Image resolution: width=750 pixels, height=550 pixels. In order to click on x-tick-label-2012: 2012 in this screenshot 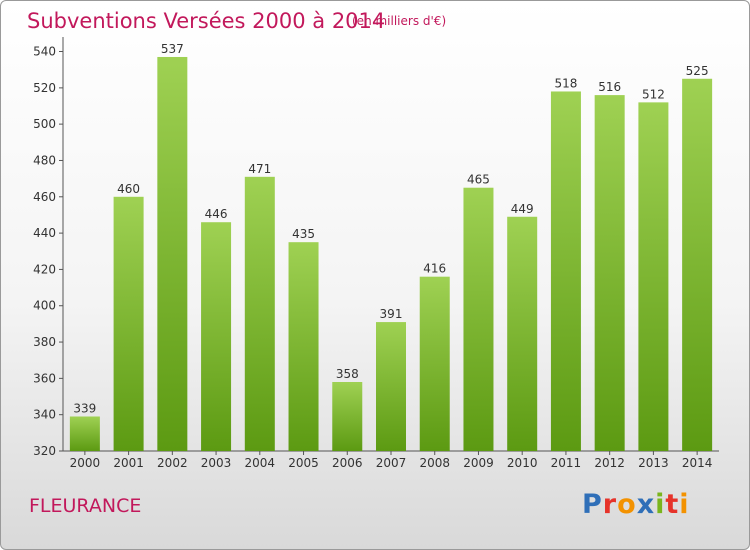, I will do `click(609, 463)`.